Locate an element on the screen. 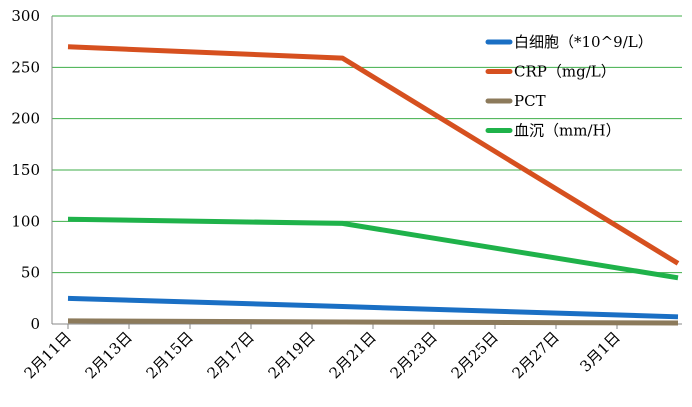 This screenshot has width=692, height=407. y-tick-label: 100 is located at coordinates (25, 221).